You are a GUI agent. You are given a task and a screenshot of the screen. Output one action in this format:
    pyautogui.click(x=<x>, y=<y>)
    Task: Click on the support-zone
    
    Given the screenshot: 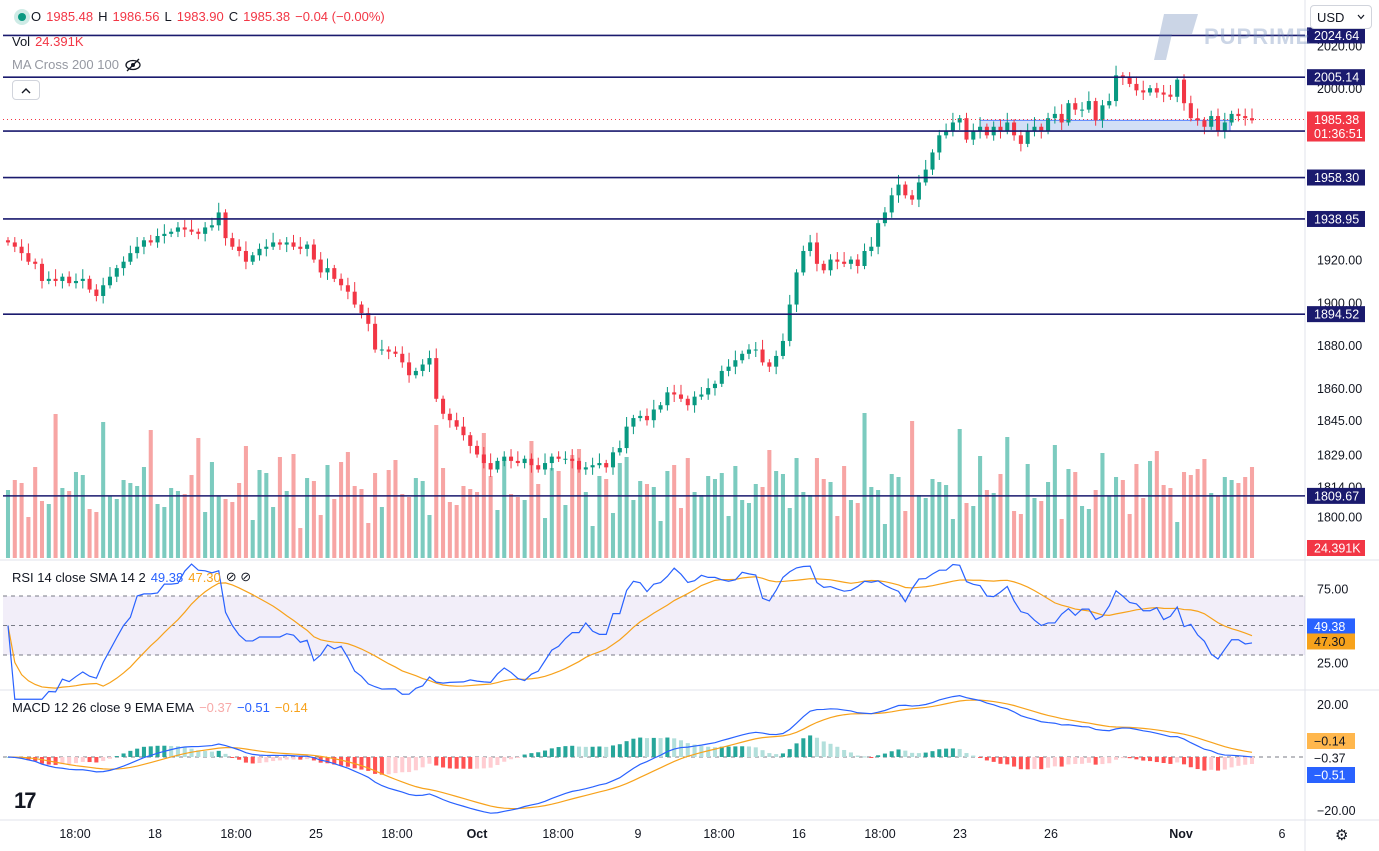 What is the action you would take?
    pyautogui.click(x=1105, y=125)
    